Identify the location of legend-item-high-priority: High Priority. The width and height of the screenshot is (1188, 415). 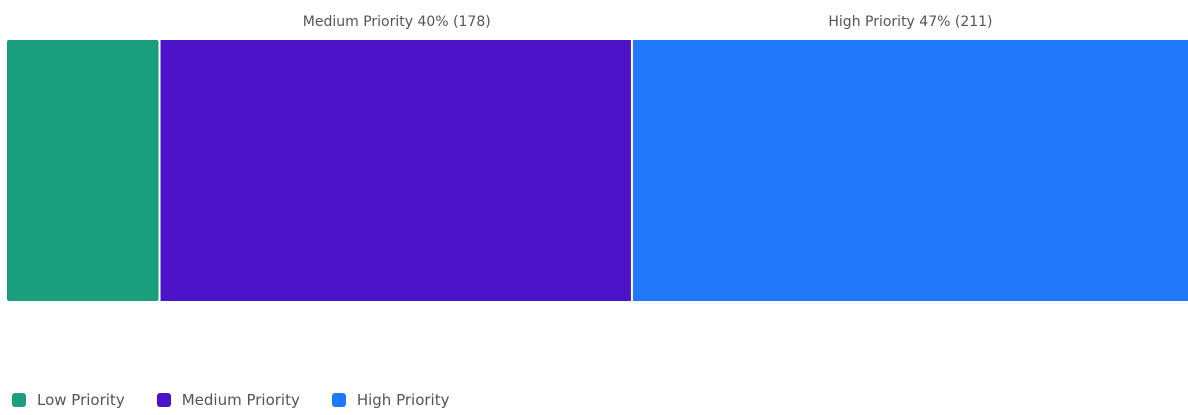
(390, 400).